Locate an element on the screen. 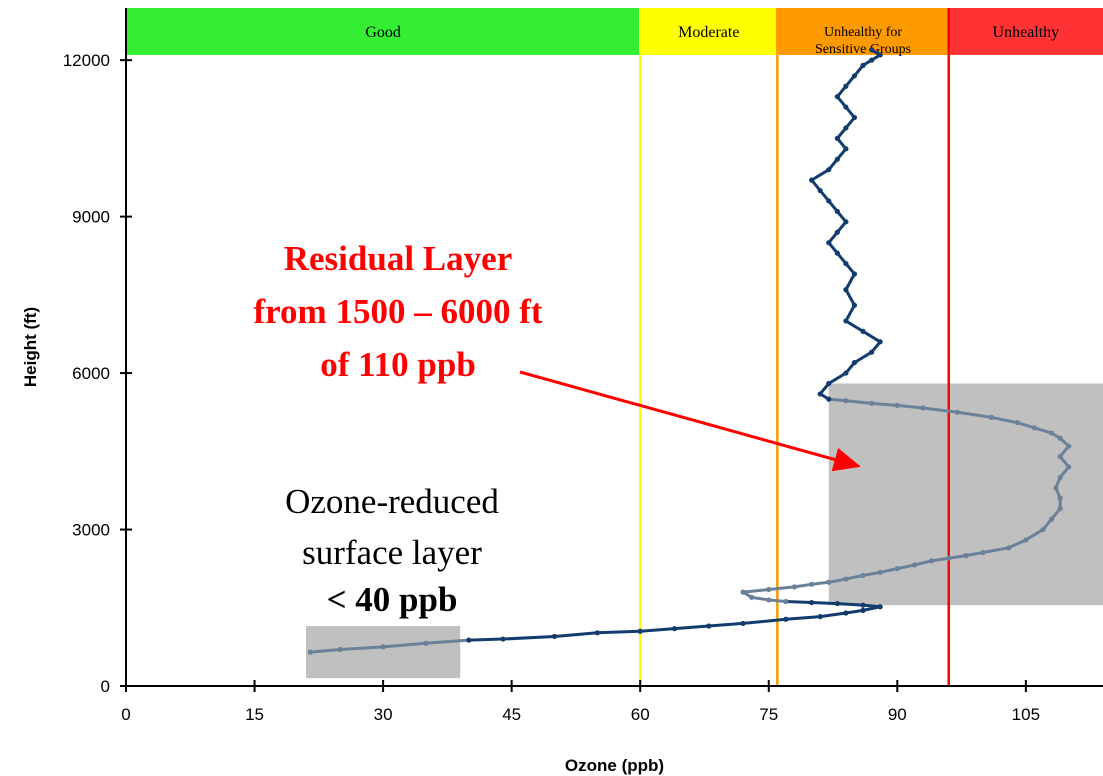  y-tick-label: 3000 is located at coordinates (91, 530).